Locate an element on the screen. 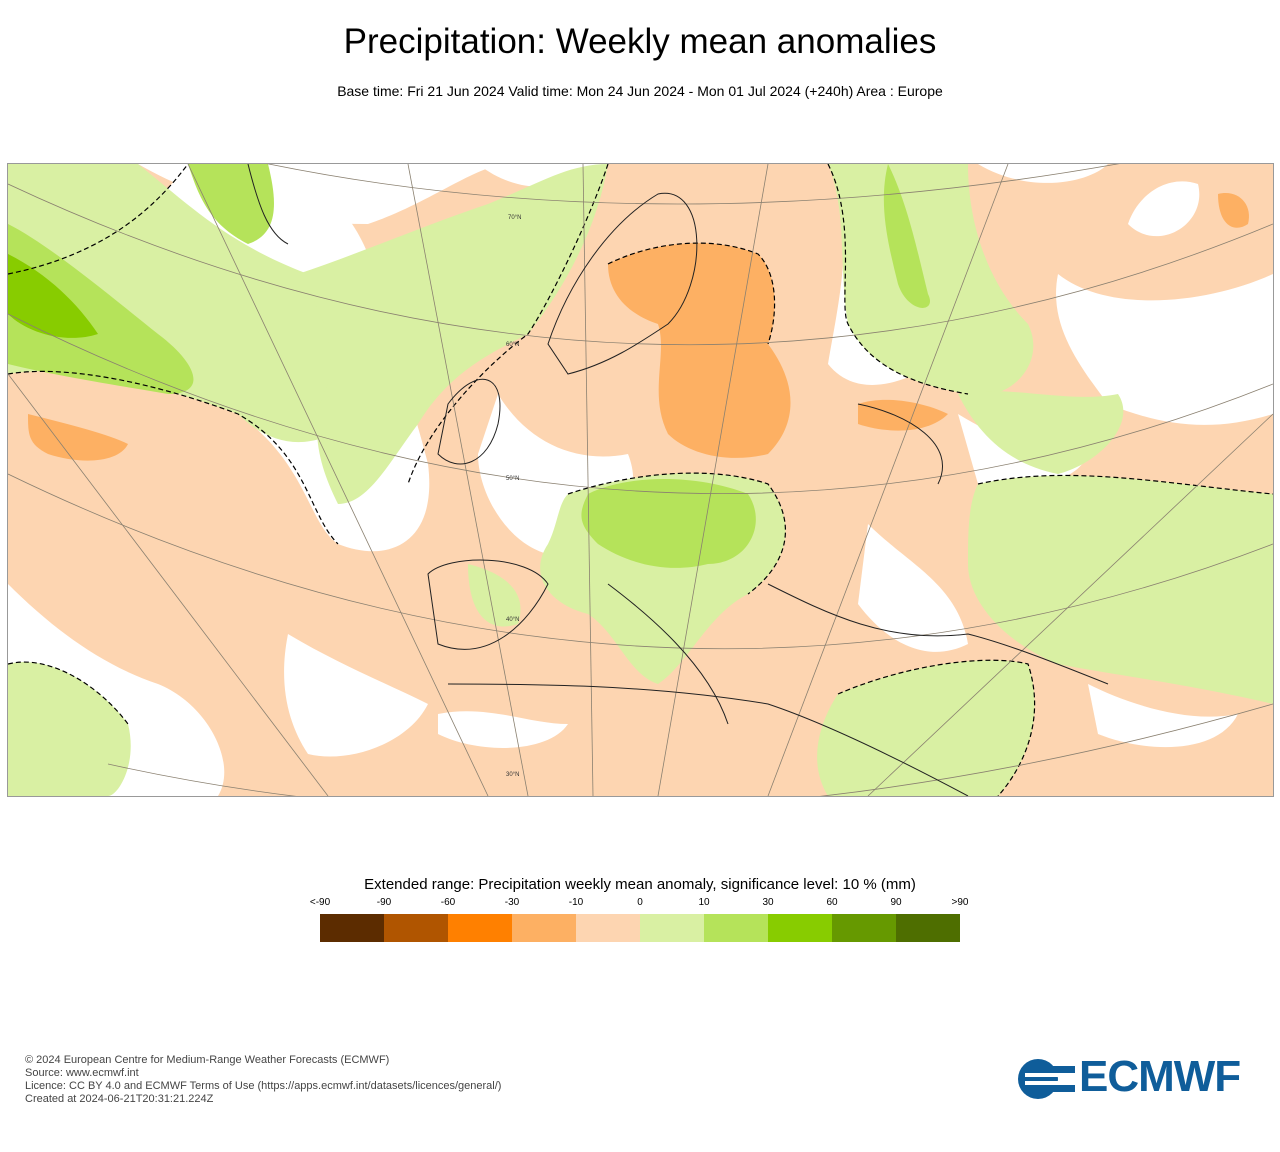 The image size is (1280, 1152). svg-text: 40°N is located at coordinates (512, 620).